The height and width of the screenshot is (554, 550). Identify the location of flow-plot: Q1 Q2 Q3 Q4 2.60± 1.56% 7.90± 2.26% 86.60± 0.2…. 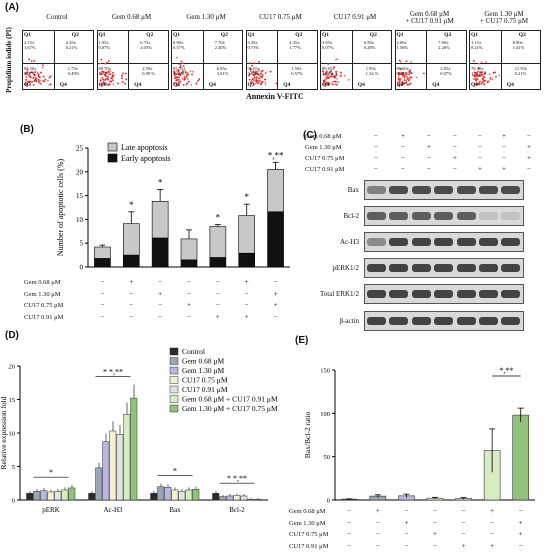
(430, 60).